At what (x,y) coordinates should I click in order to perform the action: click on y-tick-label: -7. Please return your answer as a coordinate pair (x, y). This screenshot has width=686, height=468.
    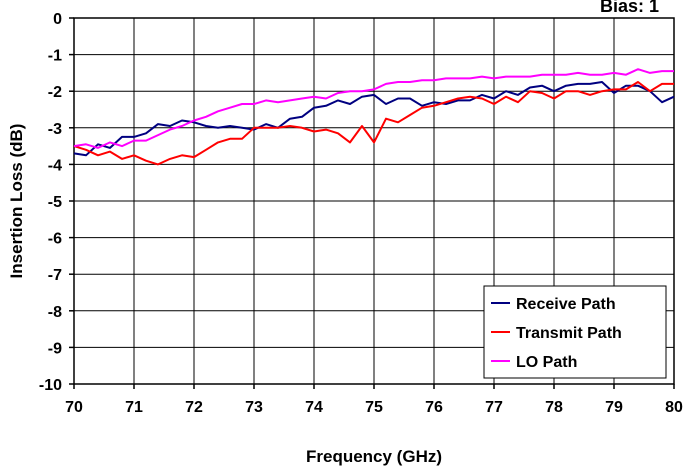
    Looking at the image, I should click on (55, 275).